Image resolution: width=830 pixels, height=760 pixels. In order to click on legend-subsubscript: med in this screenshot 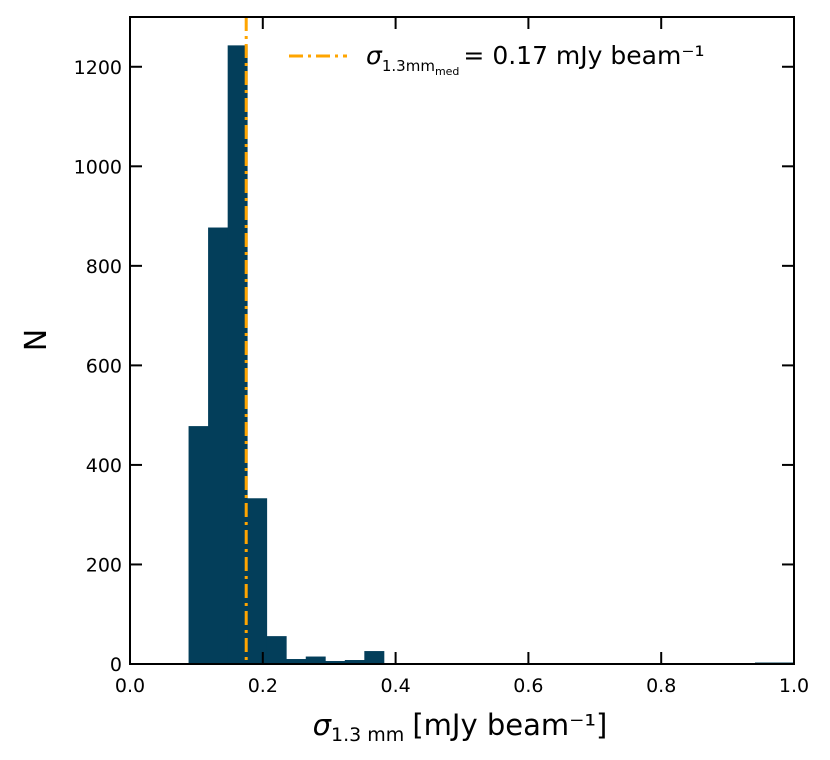, I will do `click(447, 71)`.